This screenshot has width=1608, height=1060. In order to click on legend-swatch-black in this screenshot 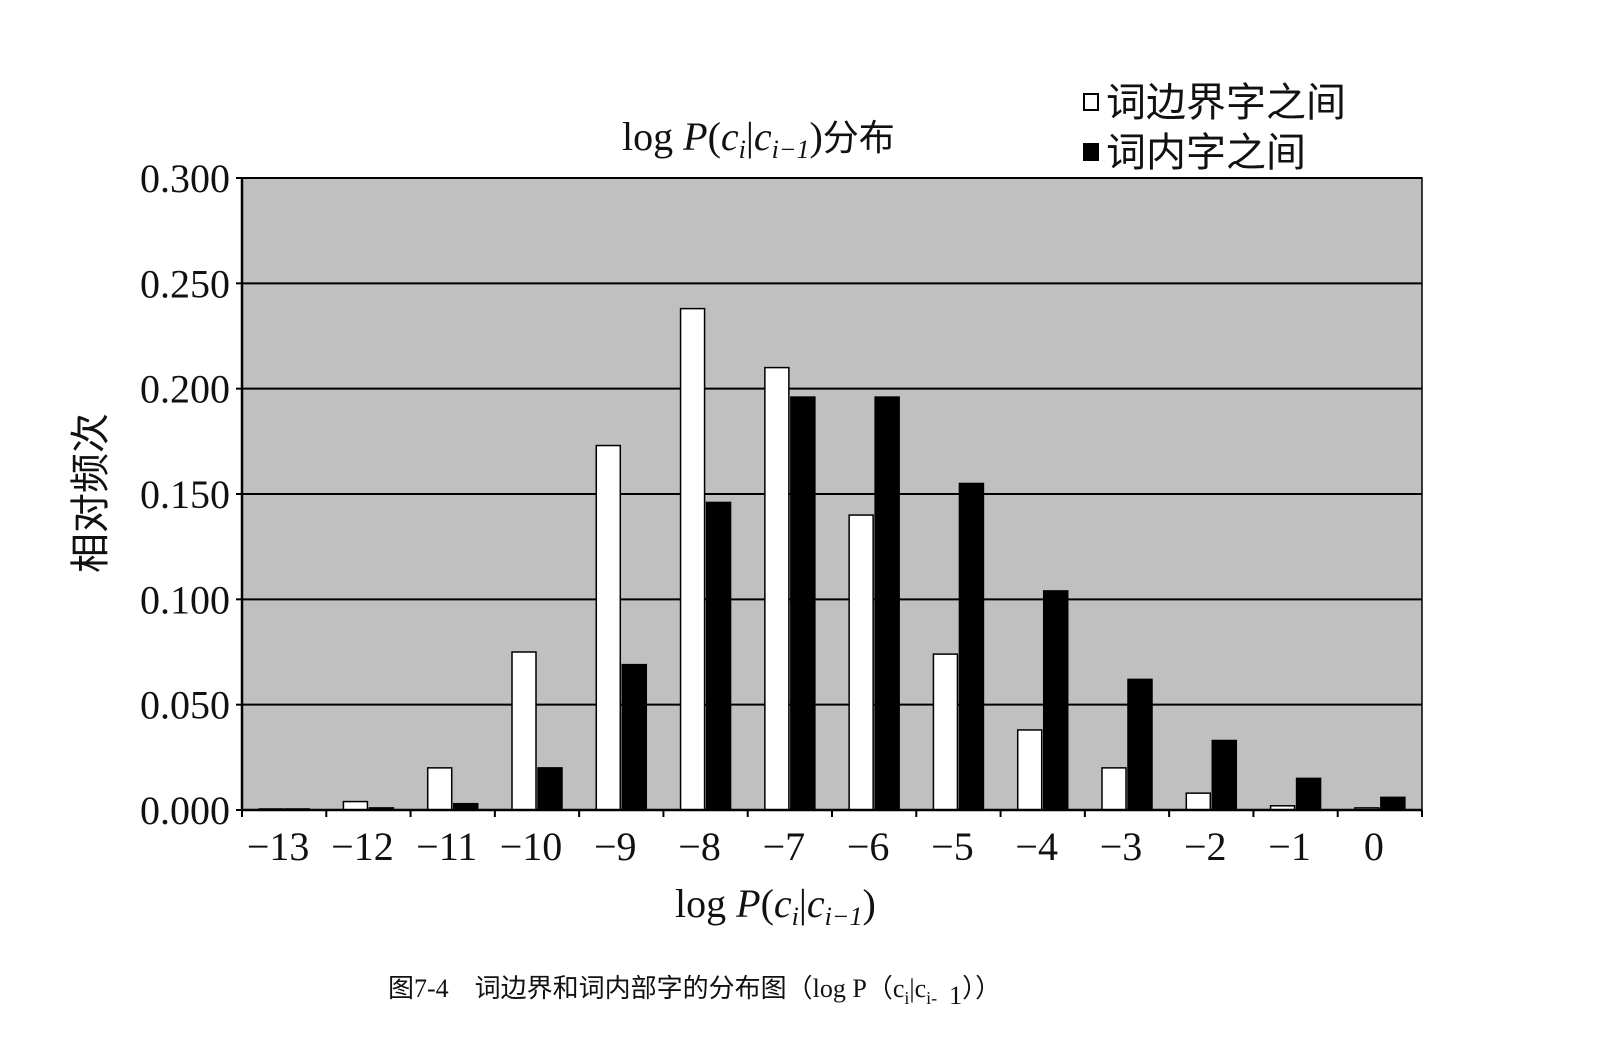, I will do `click(1091, 152)`.